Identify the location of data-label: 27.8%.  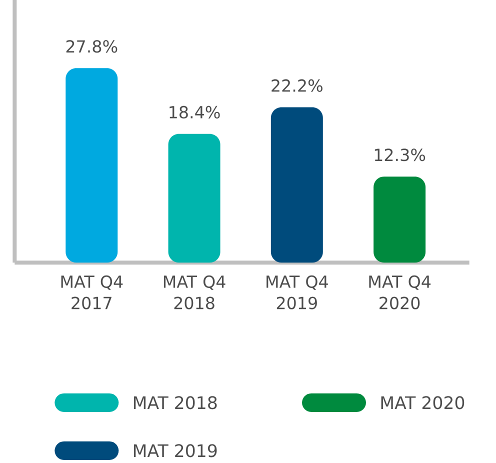
(92, 46).